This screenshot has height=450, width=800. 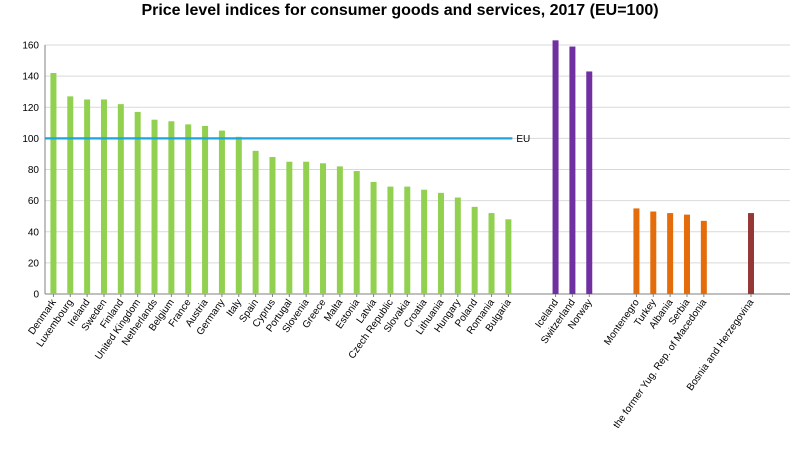 What do you see at coordinates (572, 170) in the screenshot?
I see `bar-switzerland` at bounding box center [572, 170].